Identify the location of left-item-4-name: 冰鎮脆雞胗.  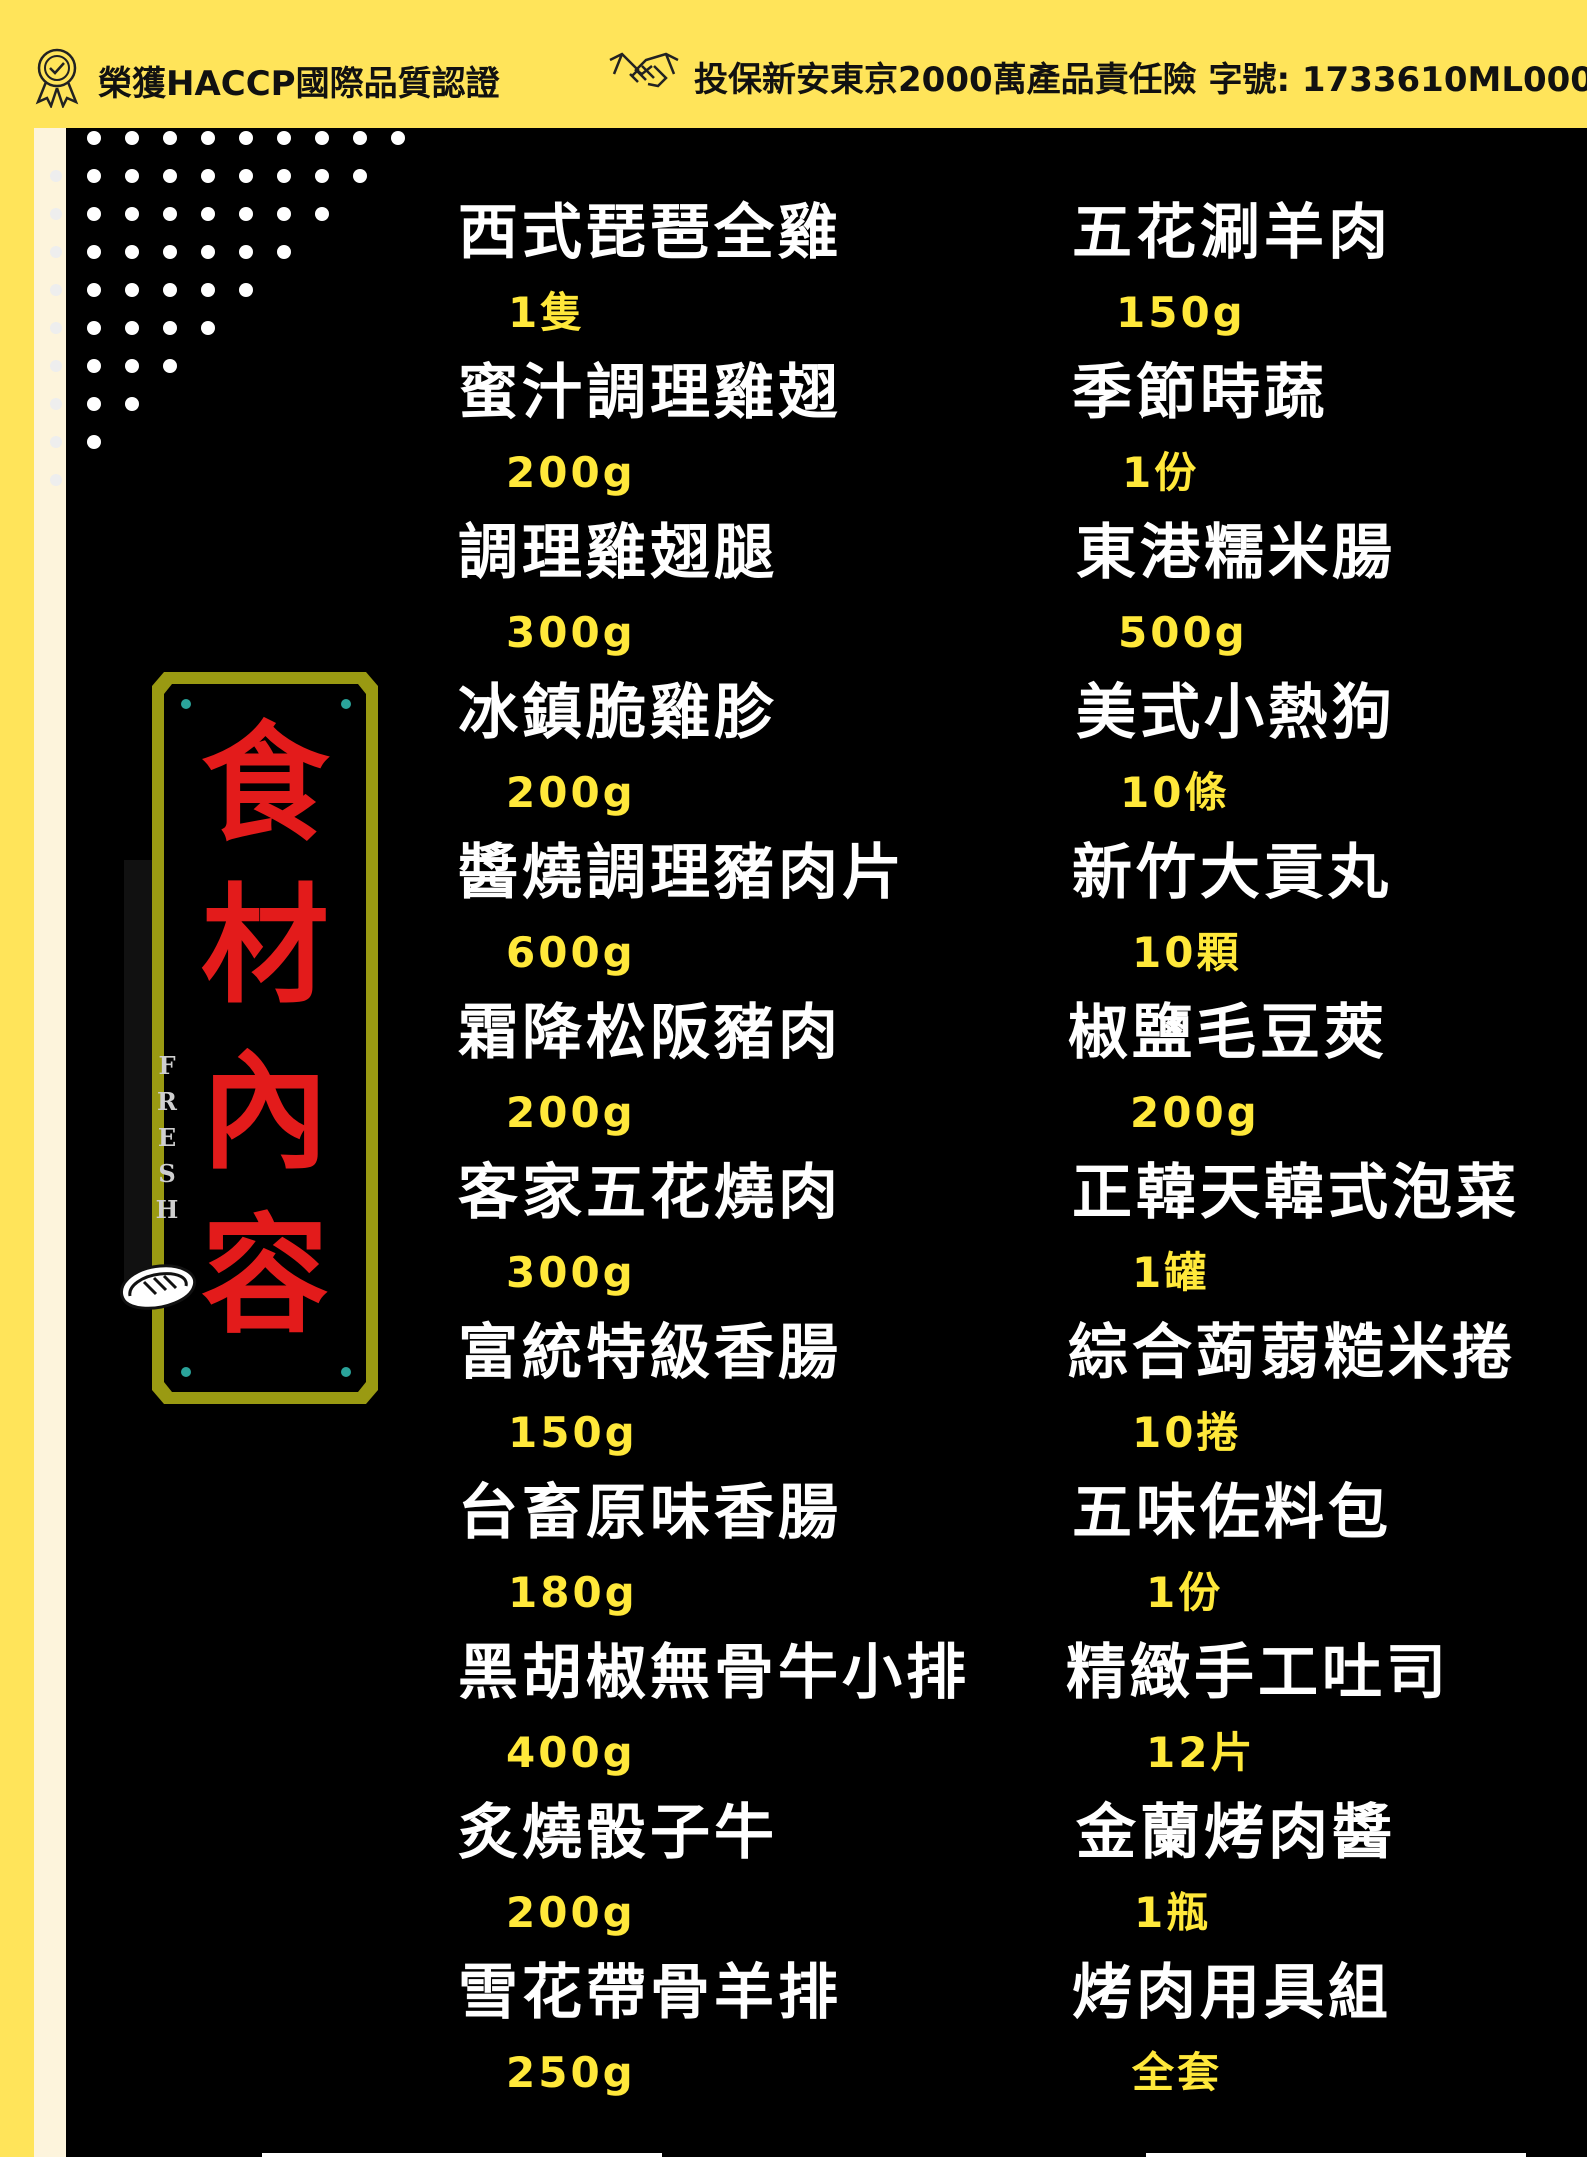
(618, 713).